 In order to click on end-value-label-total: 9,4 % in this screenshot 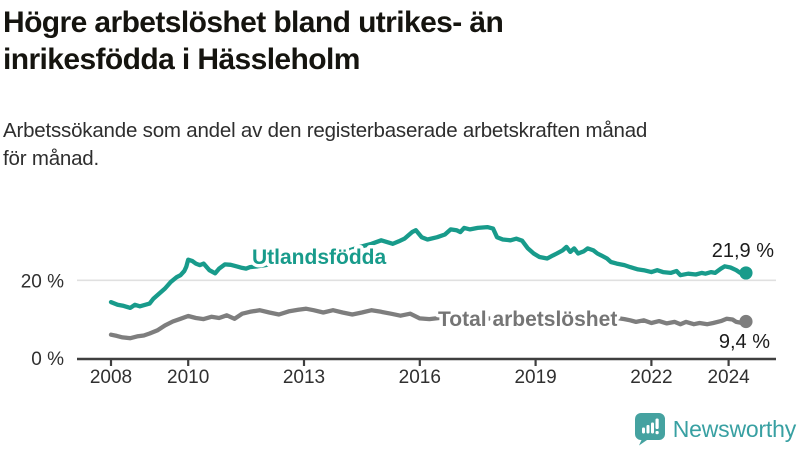, I will do `click(744, 342)`.